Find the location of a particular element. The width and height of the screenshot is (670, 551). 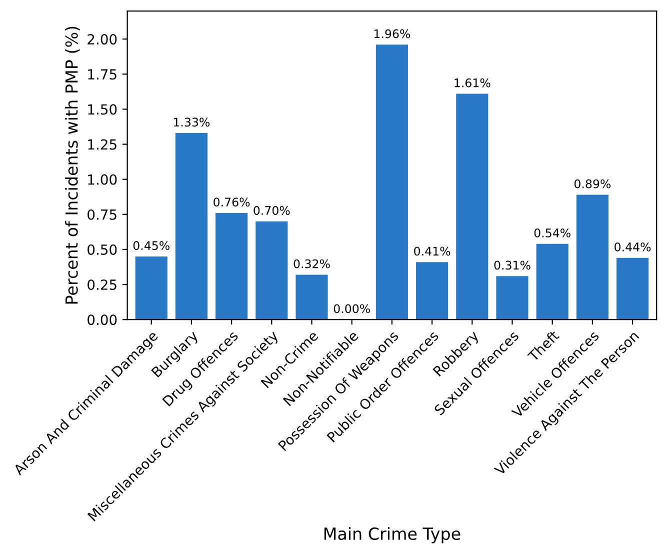

y-tick-label: 1.50 is located at coordinates (102, 109).